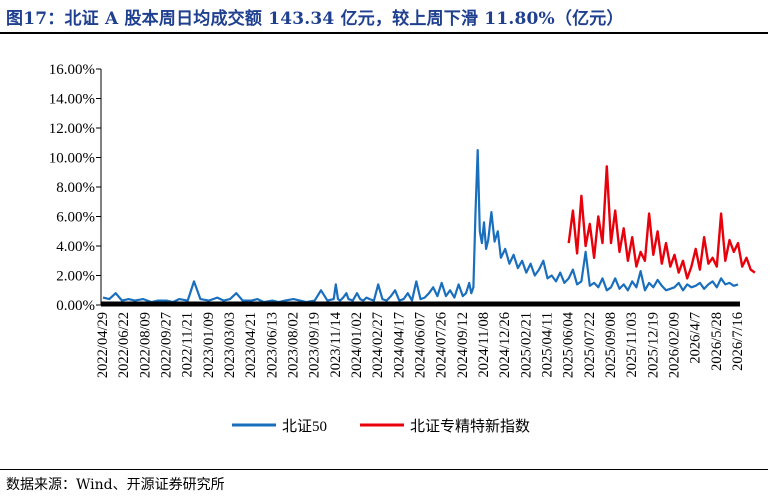 Image resolution: width=774 pixels, height=500 pixels. Describe the element at coordinates (590, 345) in the screenshot. I see `x-tick-label: 2025/07/22` at that location.